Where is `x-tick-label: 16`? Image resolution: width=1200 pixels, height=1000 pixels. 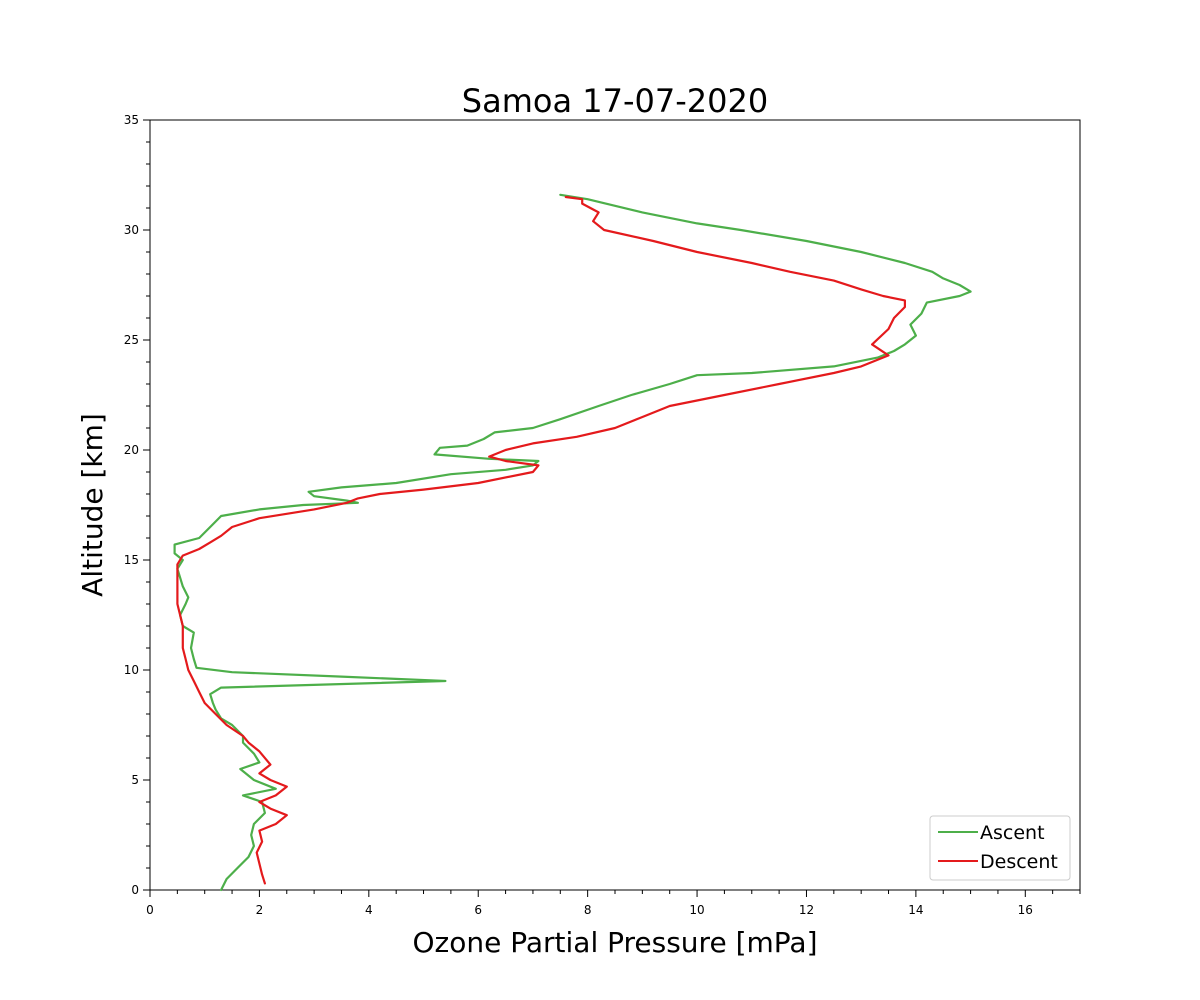 x-tick-label: 16 is located at coordinates (1025, 910).